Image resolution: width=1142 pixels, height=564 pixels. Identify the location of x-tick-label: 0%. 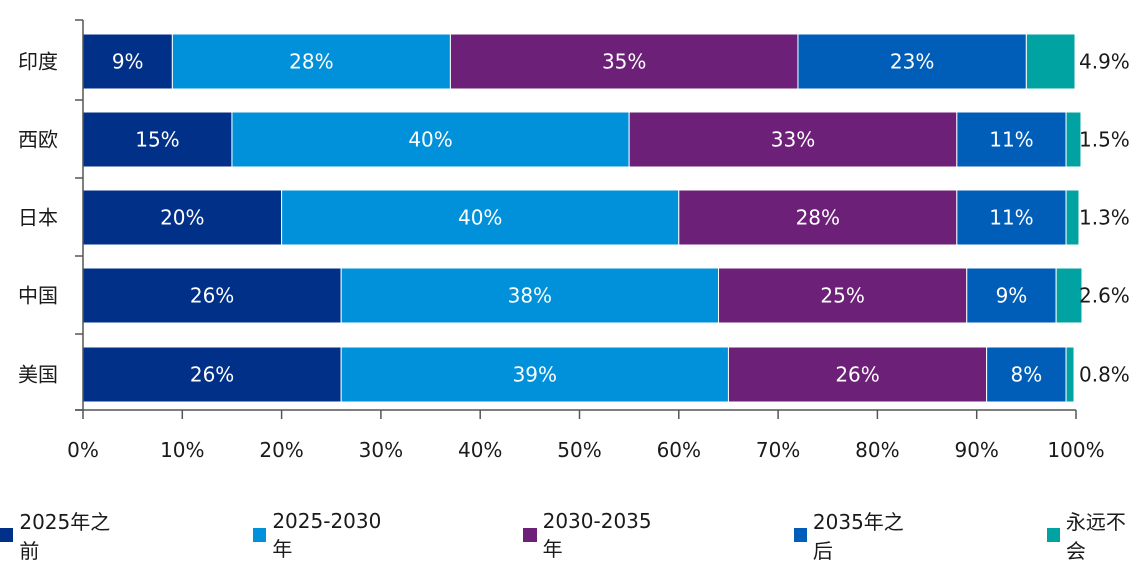
(83, 450).